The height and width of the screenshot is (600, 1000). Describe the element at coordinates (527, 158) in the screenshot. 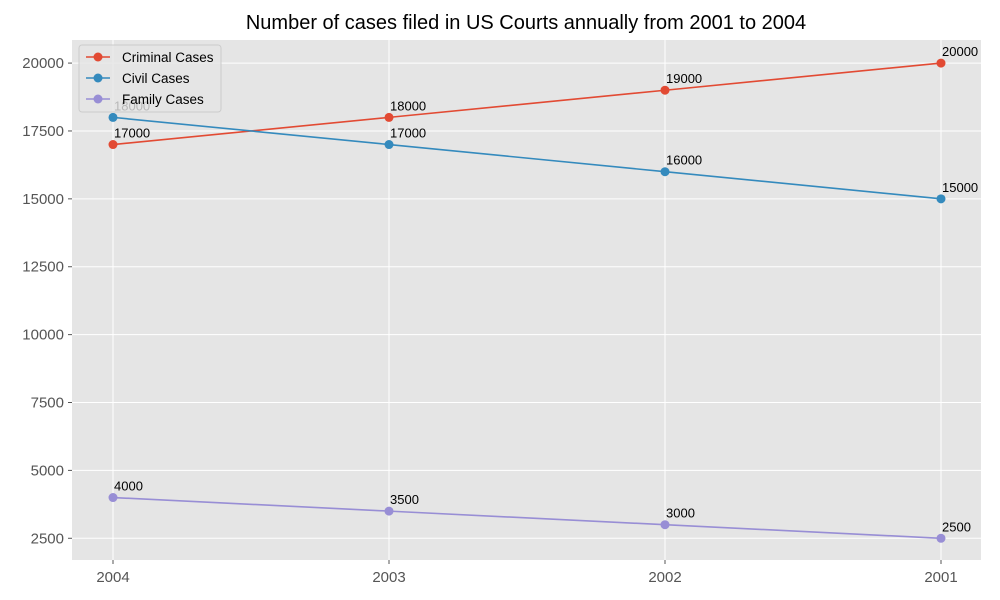

I see `civil-cases-line` at that location.